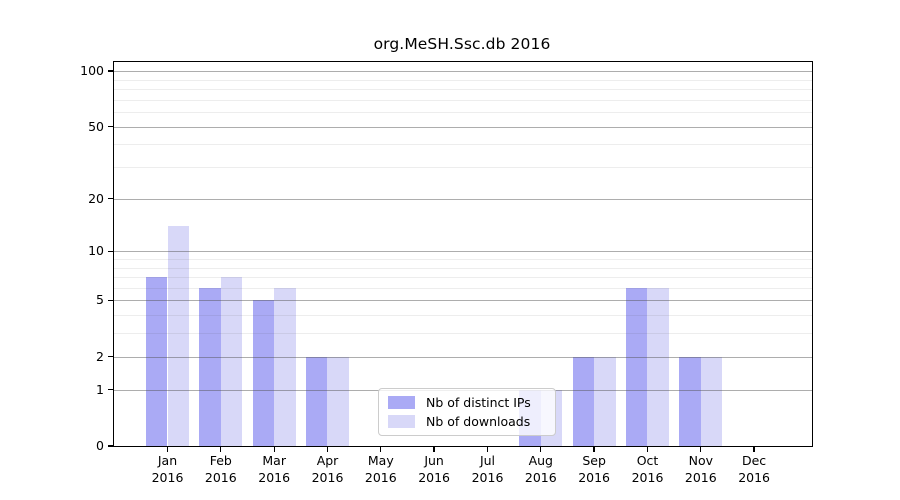 This screenshot has height=500, width=900. Describe the element at coordinates (605, 401) in the screenshot. I see `bar-downloads-sep` at that location.